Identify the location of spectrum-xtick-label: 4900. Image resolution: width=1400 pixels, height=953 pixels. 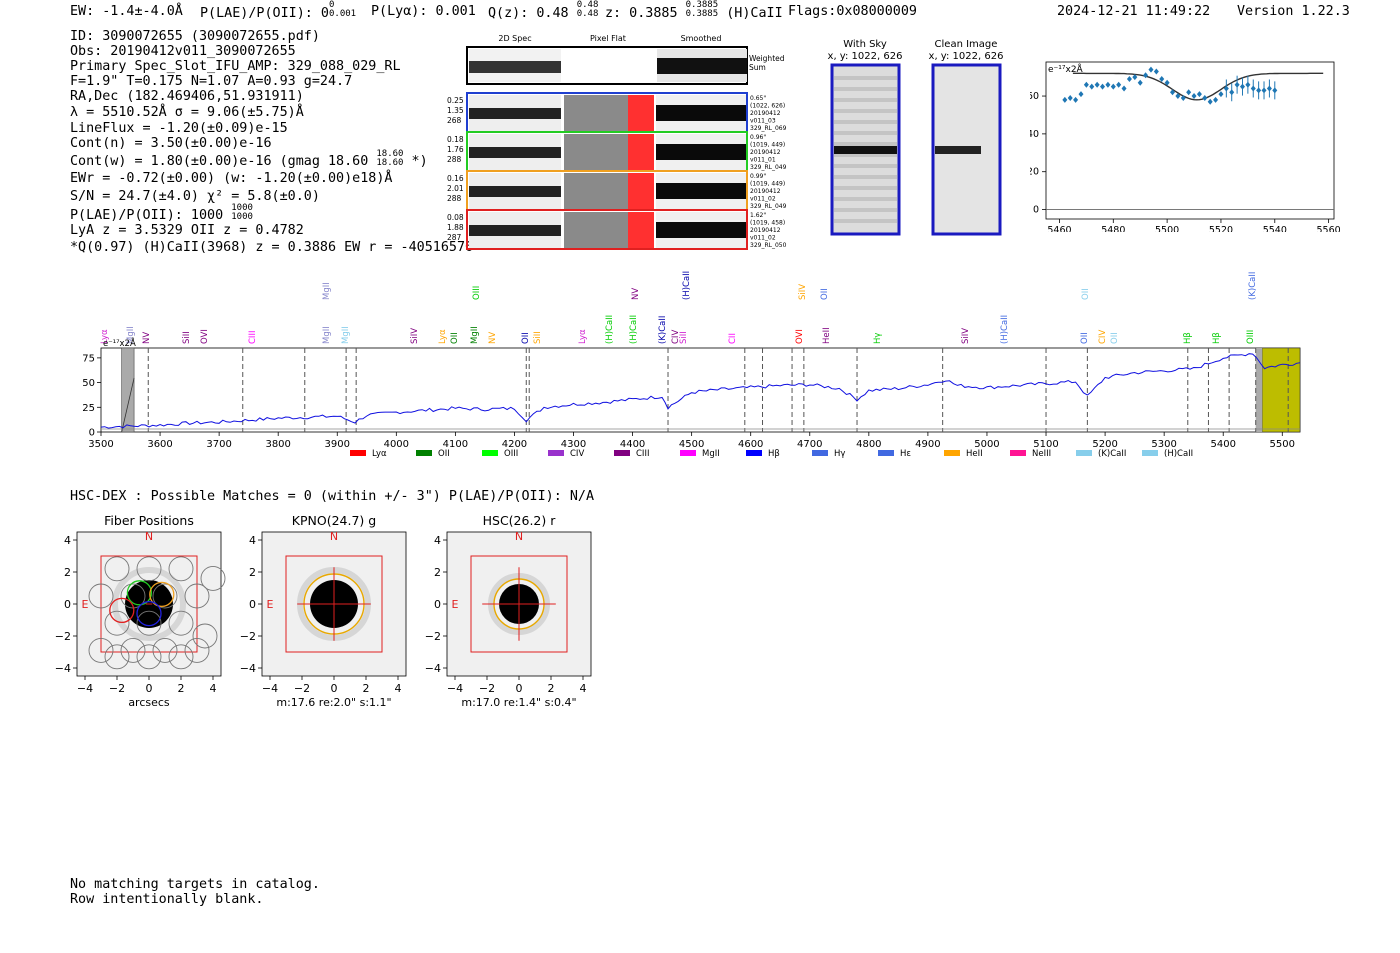
(927, 444).